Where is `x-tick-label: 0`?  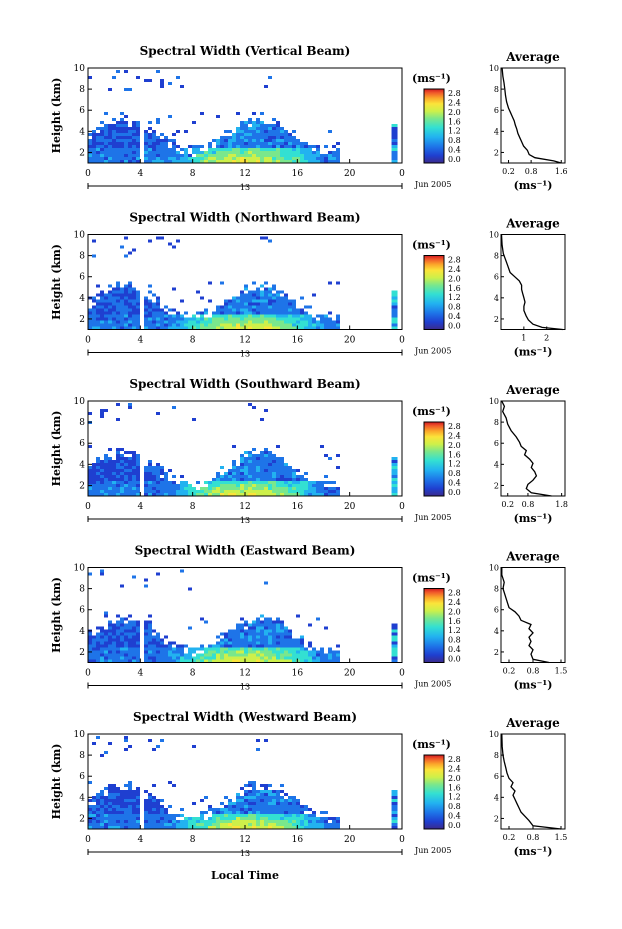 x-tick-label: 0 is located at coordinates (402, 674).